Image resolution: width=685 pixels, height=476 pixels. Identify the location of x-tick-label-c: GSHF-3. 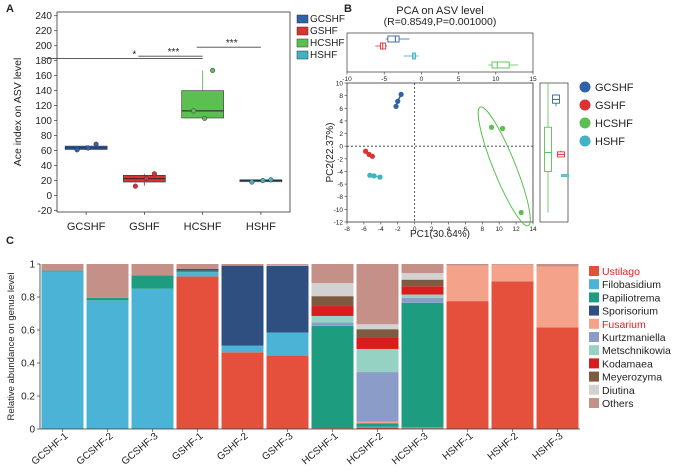
(277, 447).